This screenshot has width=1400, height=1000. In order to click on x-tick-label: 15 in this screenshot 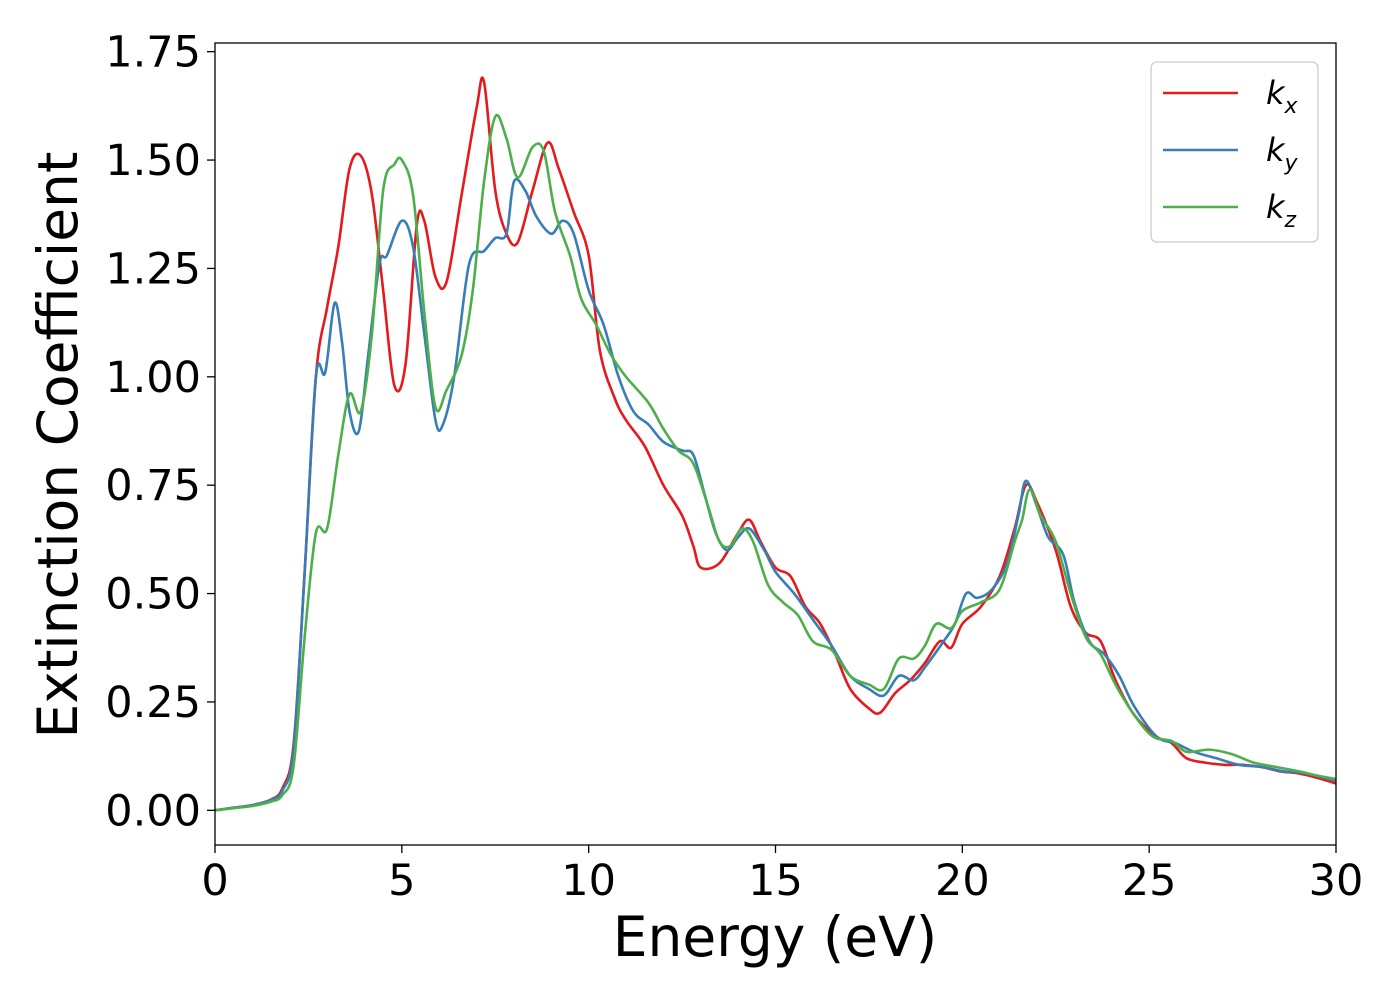, I will do `click(775, 881)`.